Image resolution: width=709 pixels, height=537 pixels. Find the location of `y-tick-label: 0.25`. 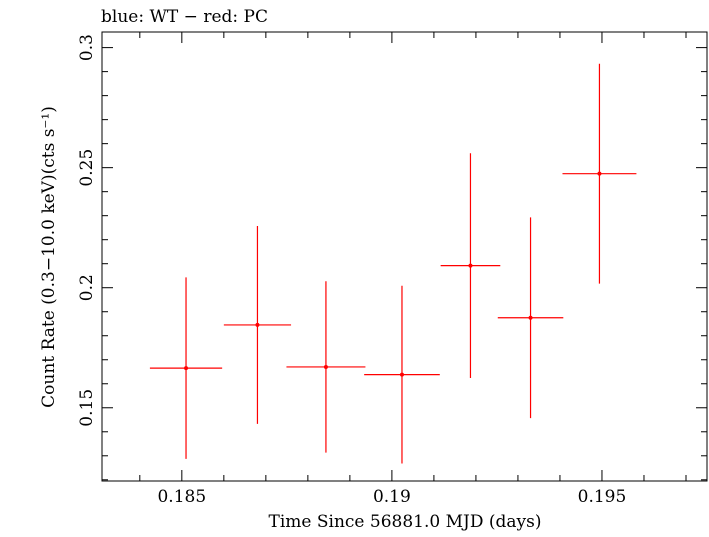

y-tick-label: 0.25 is located at coordinates (87, 168).